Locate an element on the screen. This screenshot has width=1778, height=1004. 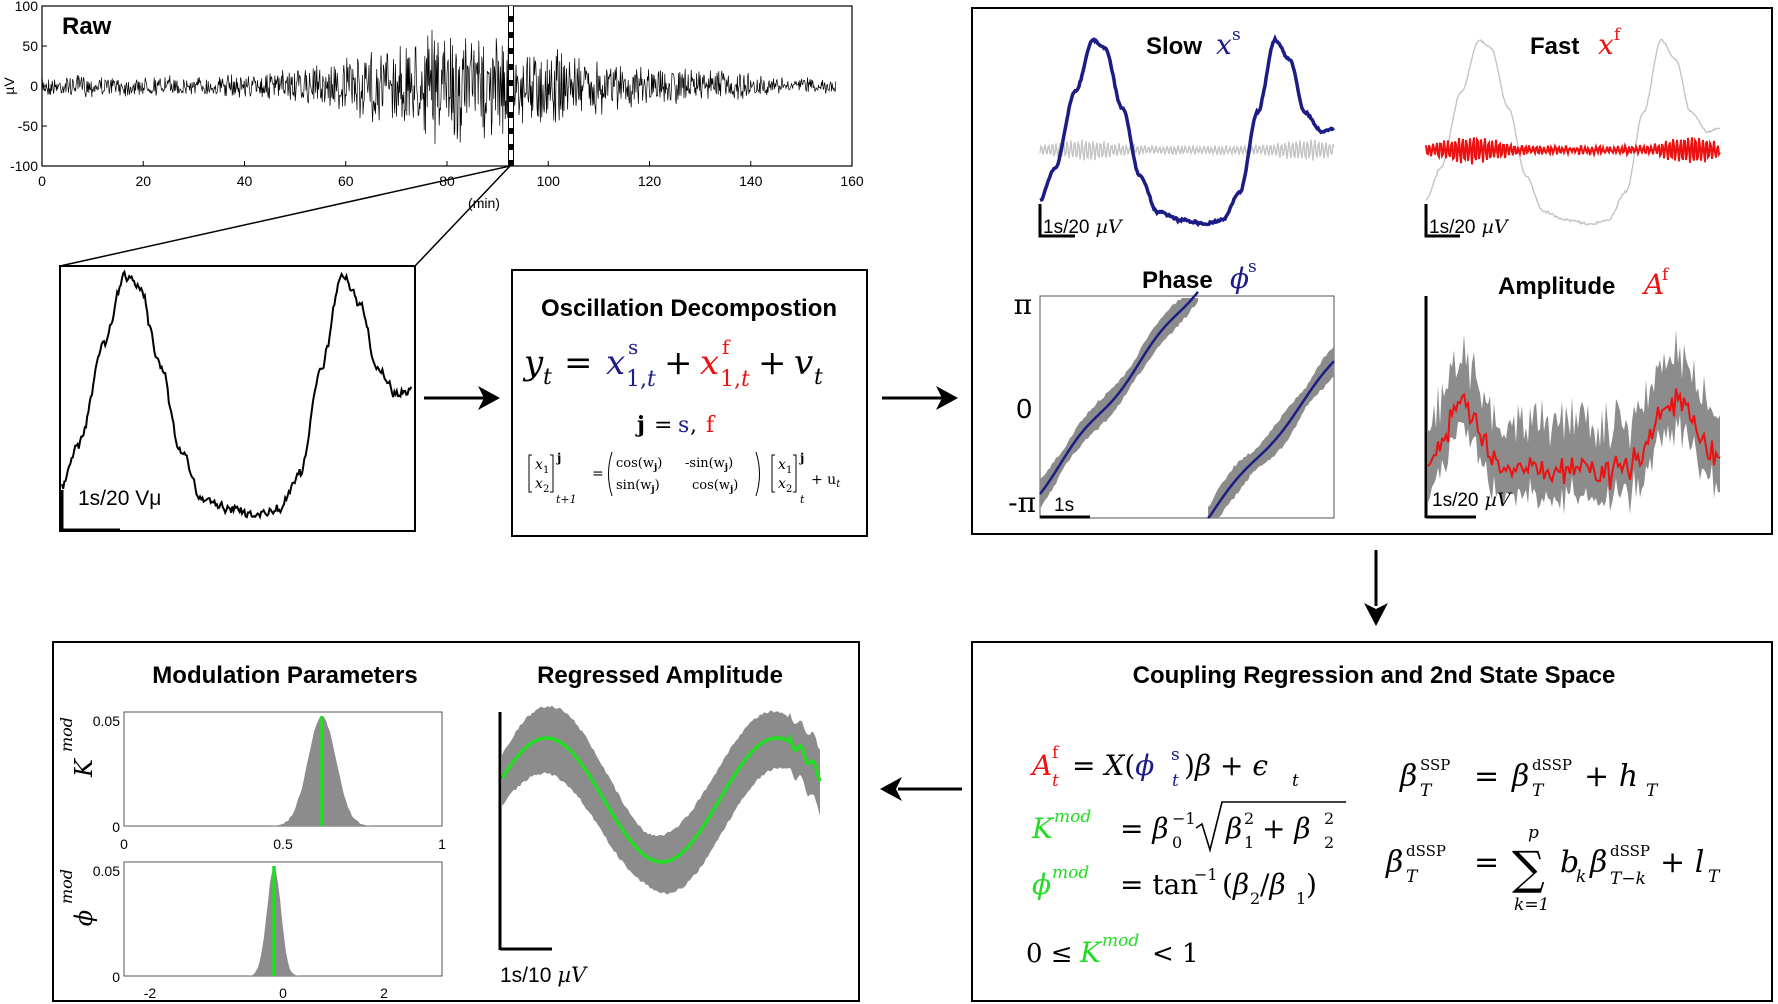
ssp-equation: β SSP T = β dSSP T + h T is located at coordinates (1529, 778).